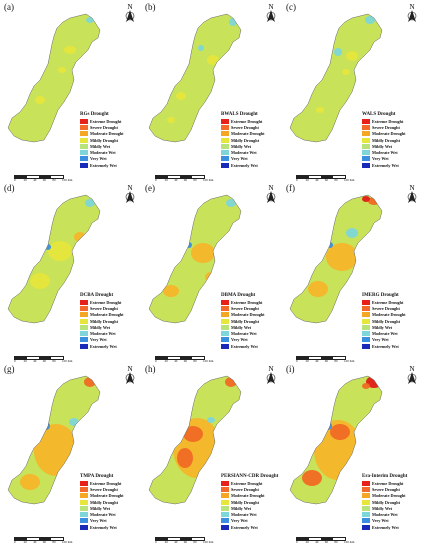 This screenshot has height=550, width=421. What do you see at coordinates (150, 188) in the screenshot?
I see `panel-label: (e)` at bounding box center [150, 188].